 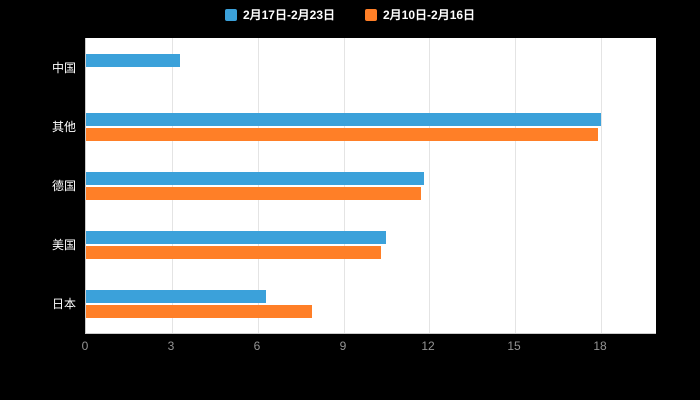 I want to click on x-axis-label-9: 9, so click(x=343, y=346).